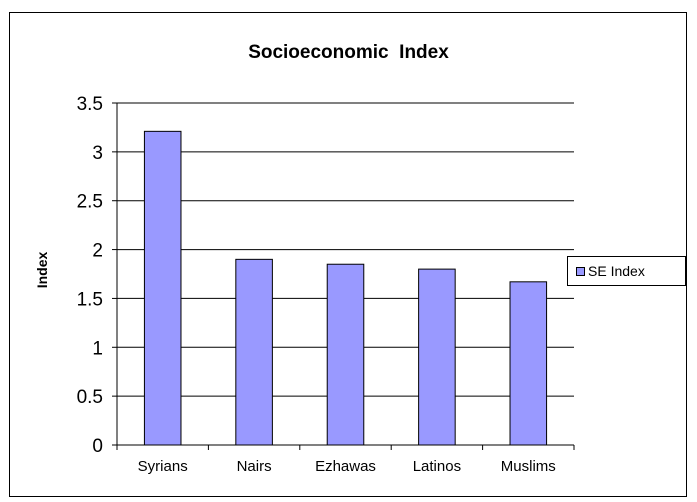  Describe the element at coordinates (90, 397) in the screenshot. I see `y-tick-label: 0.5` at that location.